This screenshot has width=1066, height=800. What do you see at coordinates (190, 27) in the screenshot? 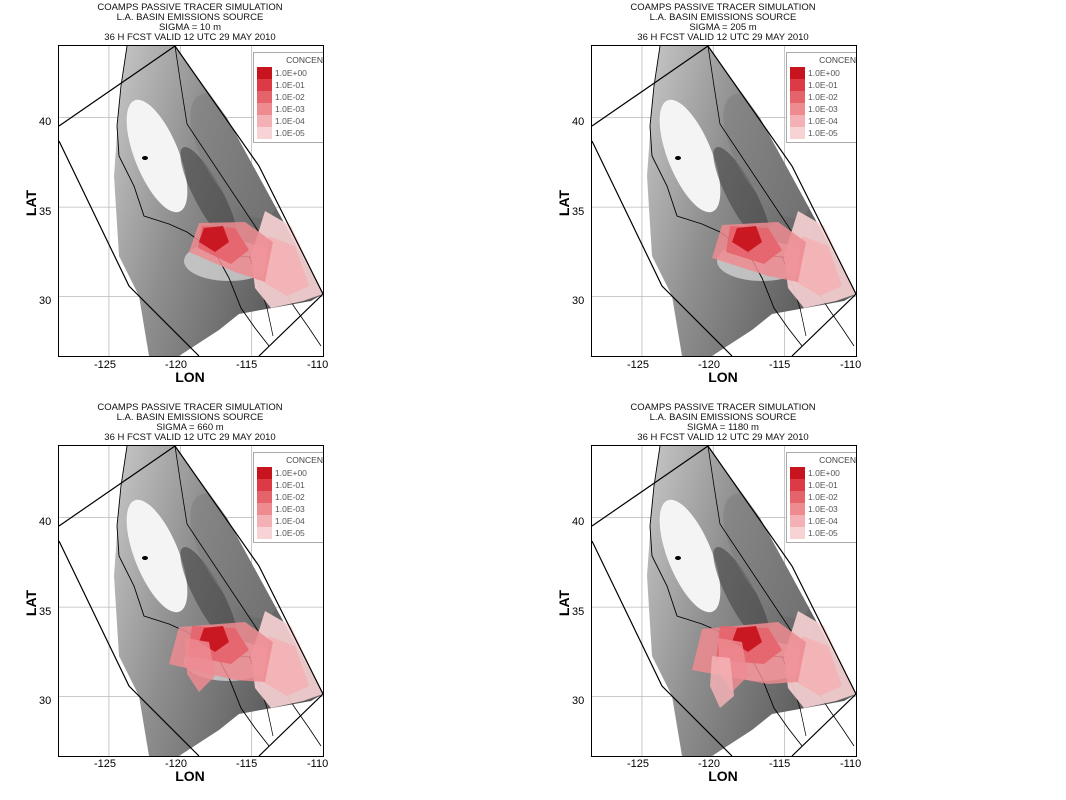
I see `title-line: SIGMA = 10 m` at bounding box center [190, 27].